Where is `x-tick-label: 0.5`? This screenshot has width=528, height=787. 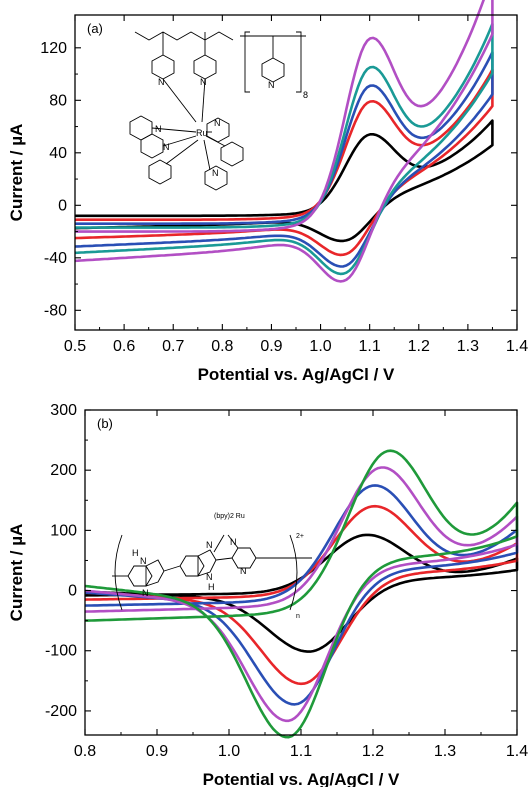 x-tick-label: 0.5 is located at coordinates (75, 346).